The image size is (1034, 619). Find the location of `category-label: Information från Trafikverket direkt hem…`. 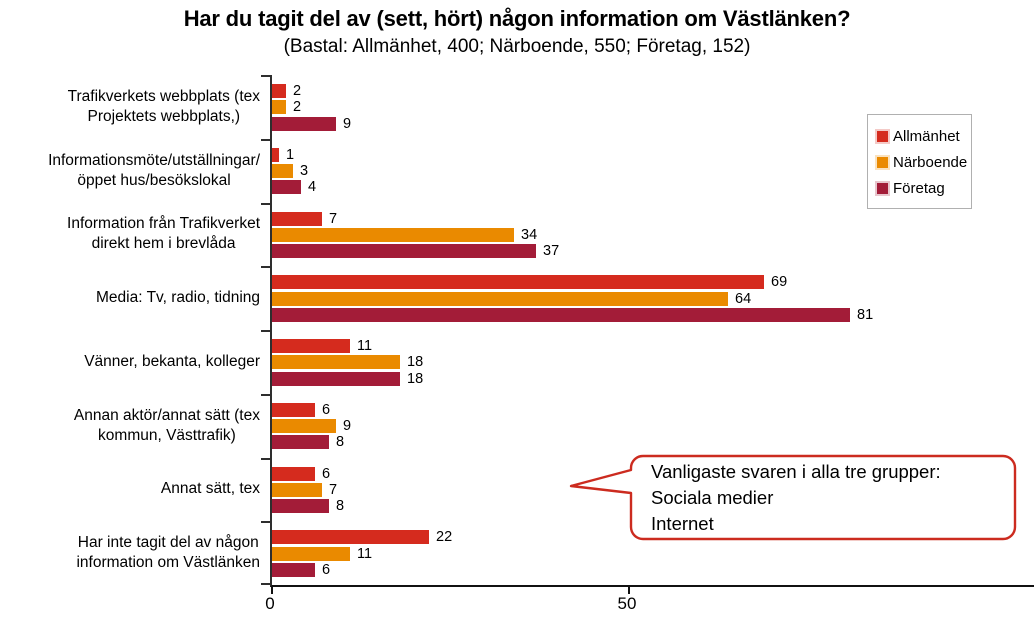

category-label: Information från Trafikverket direkt hem… is located at coordinates (163, 234).